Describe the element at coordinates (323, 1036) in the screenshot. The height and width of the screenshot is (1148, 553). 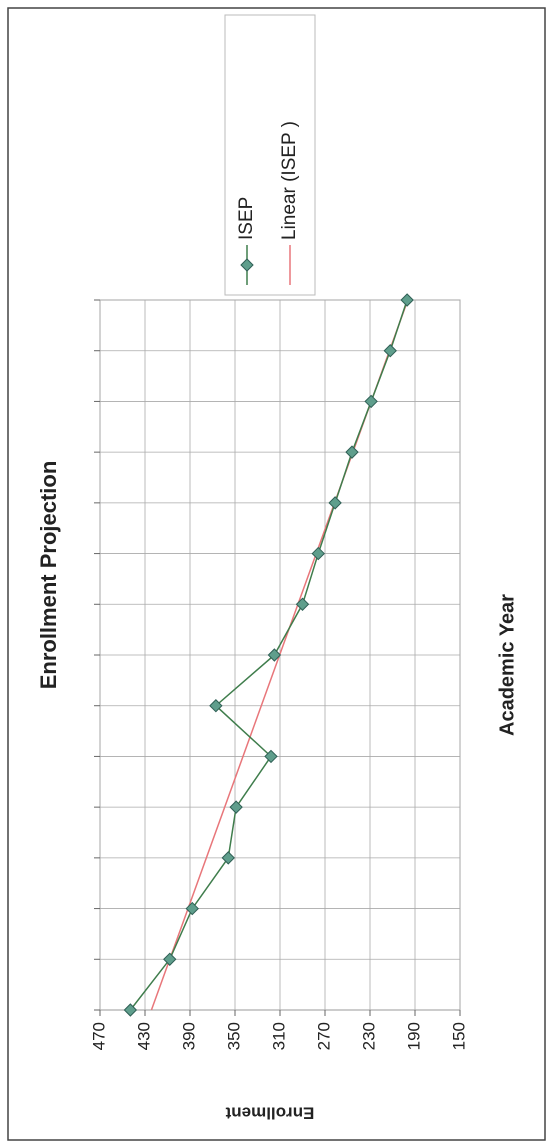
I see `y-tick-label: 270` at that location.